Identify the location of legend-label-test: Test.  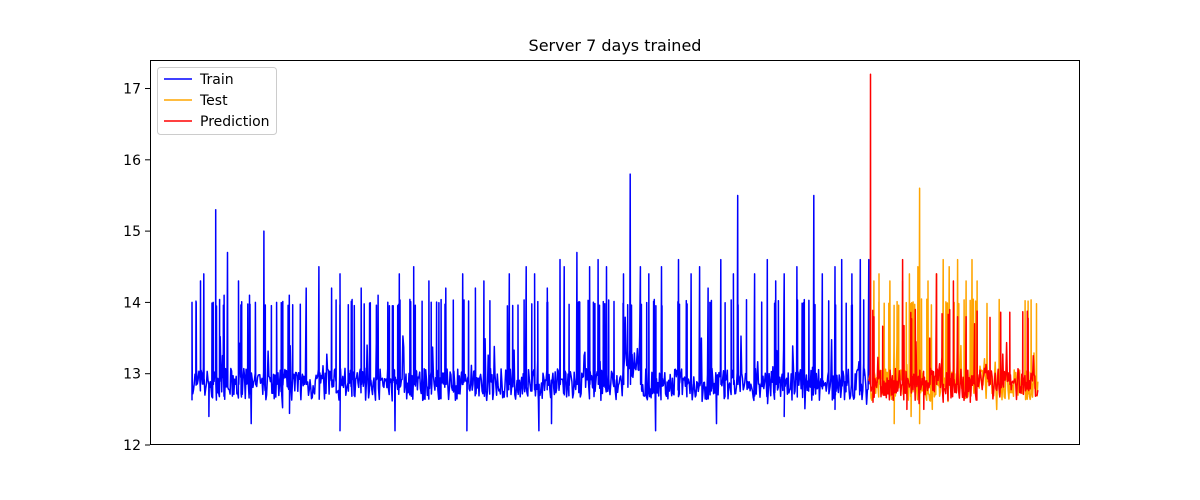
(213, 101).